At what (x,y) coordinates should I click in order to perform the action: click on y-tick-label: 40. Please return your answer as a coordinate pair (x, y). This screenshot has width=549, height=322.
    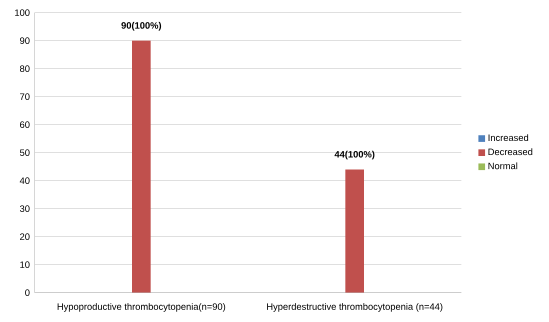
    Looking at the image, I should click on (25, 180).